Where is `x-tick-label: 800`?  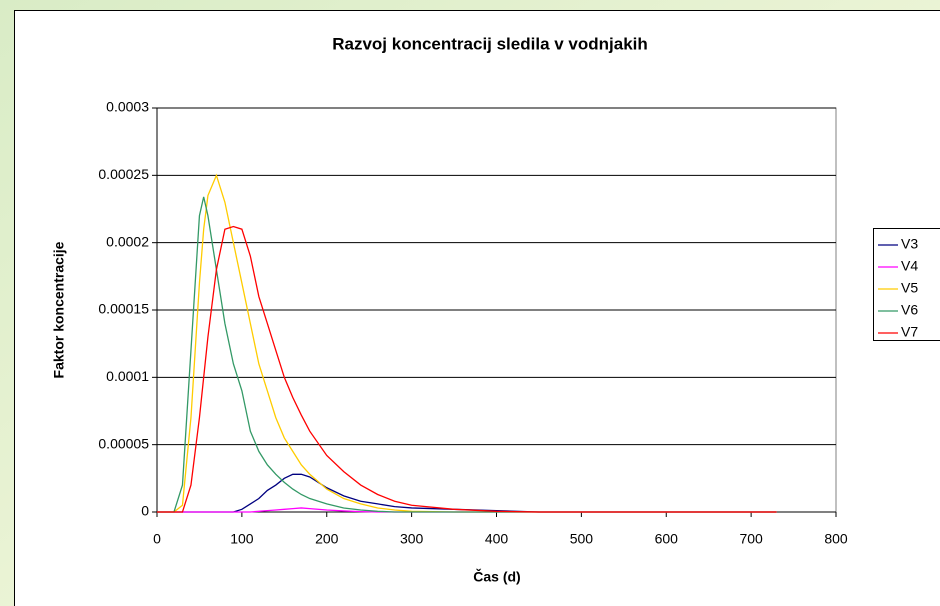
x-tick-label: 800 is located at coordinates (836, 539).